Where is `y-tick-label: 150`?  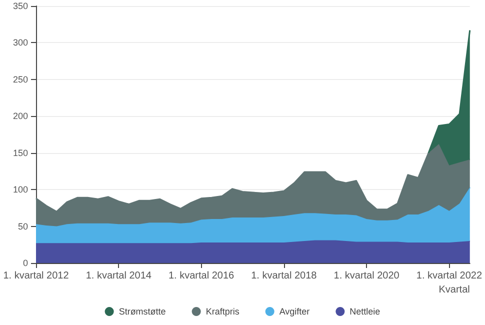
y-tick-label: 150 is located at coordinates (20, 153).